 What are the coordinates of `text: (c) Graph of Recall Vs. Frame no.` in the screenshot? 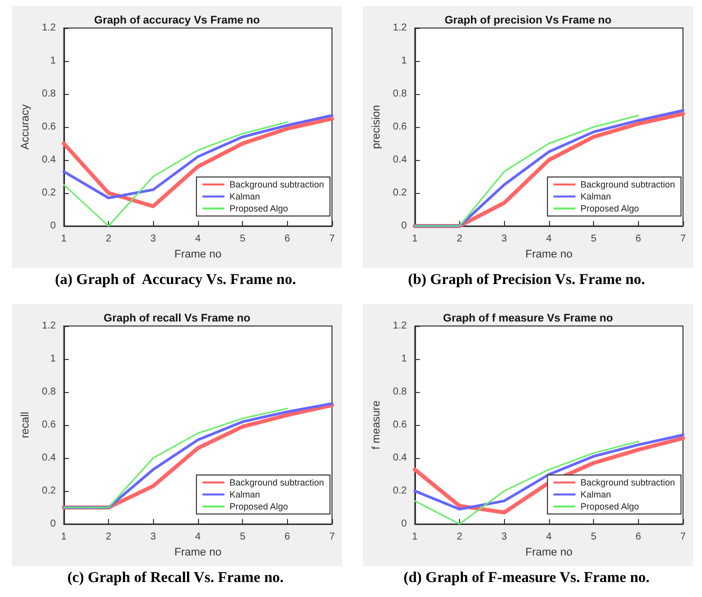 It's located at (175, 578).